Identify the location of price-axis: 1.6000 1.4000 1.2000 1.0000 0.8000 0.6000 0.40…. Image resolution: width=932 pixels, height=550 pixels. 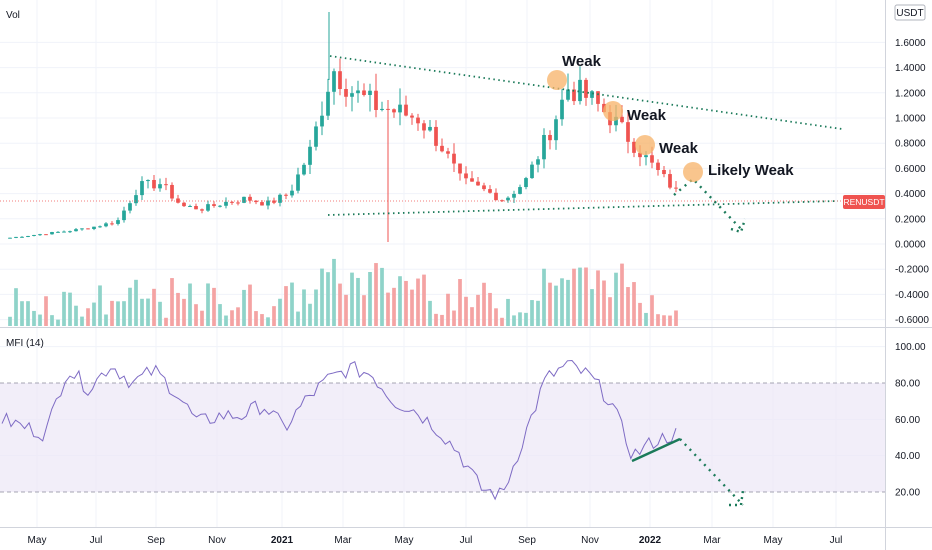
(912, 182).